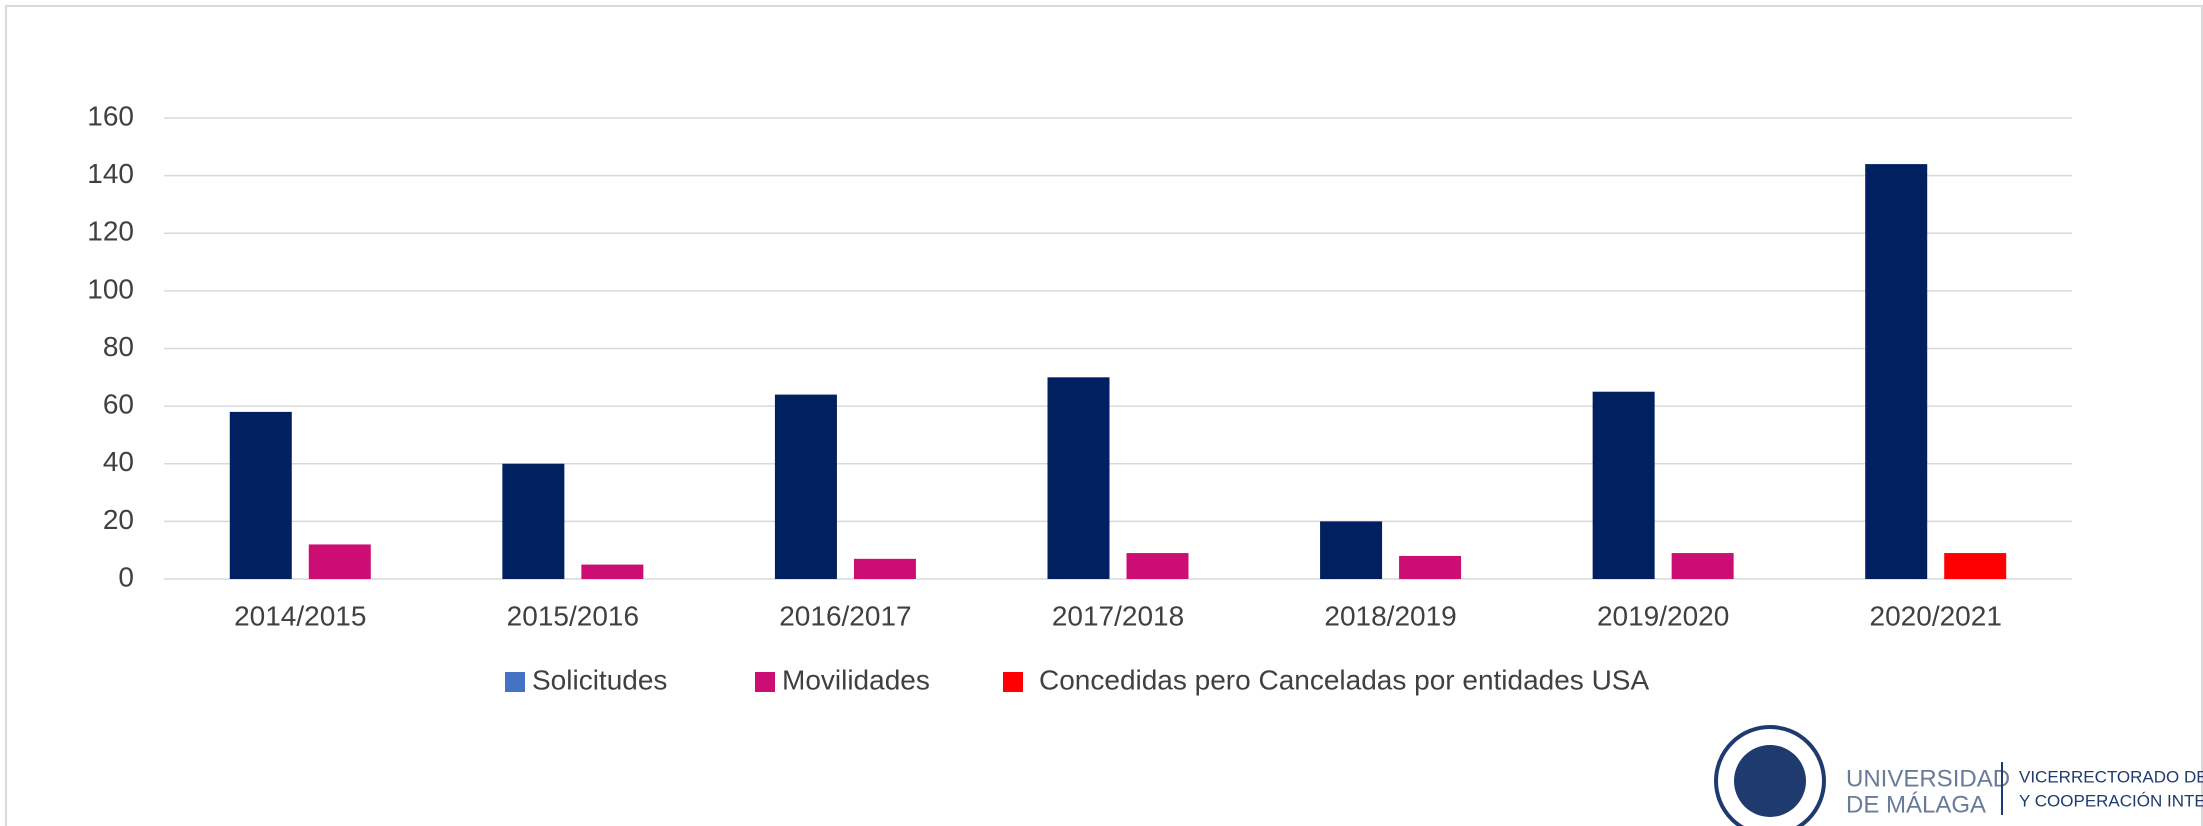  Describe the element at coordinates (1390, 615) in the screenshot. I see `x-tick-label: 2018/2019` at that location.